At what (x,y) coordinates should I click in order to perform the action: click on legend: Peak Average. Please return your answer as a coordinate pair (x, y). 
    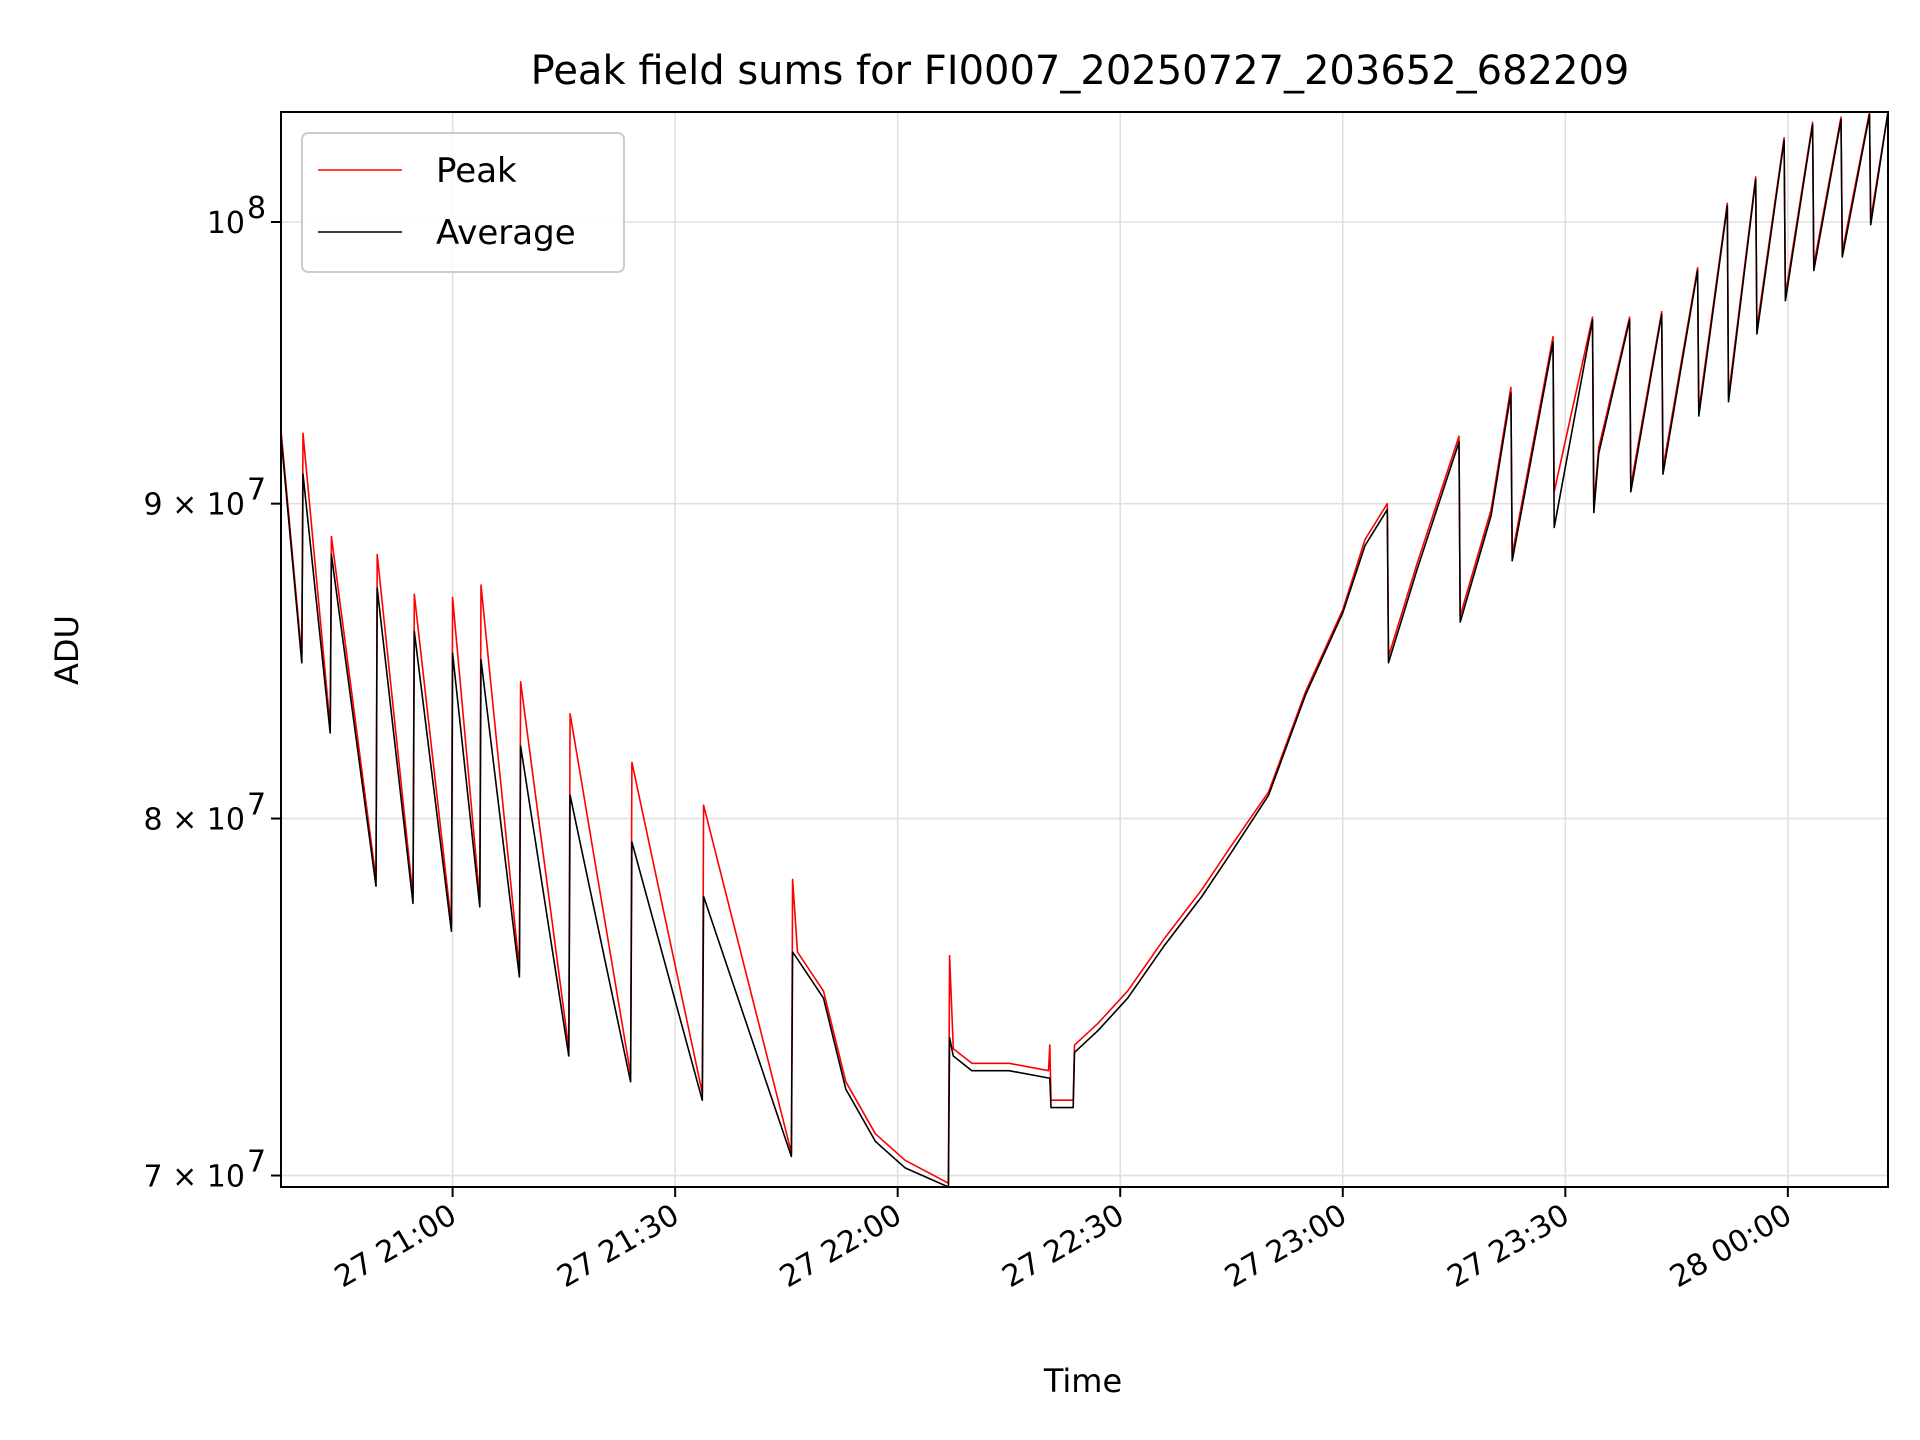
    Looking at the image, I should click on (463, 202).